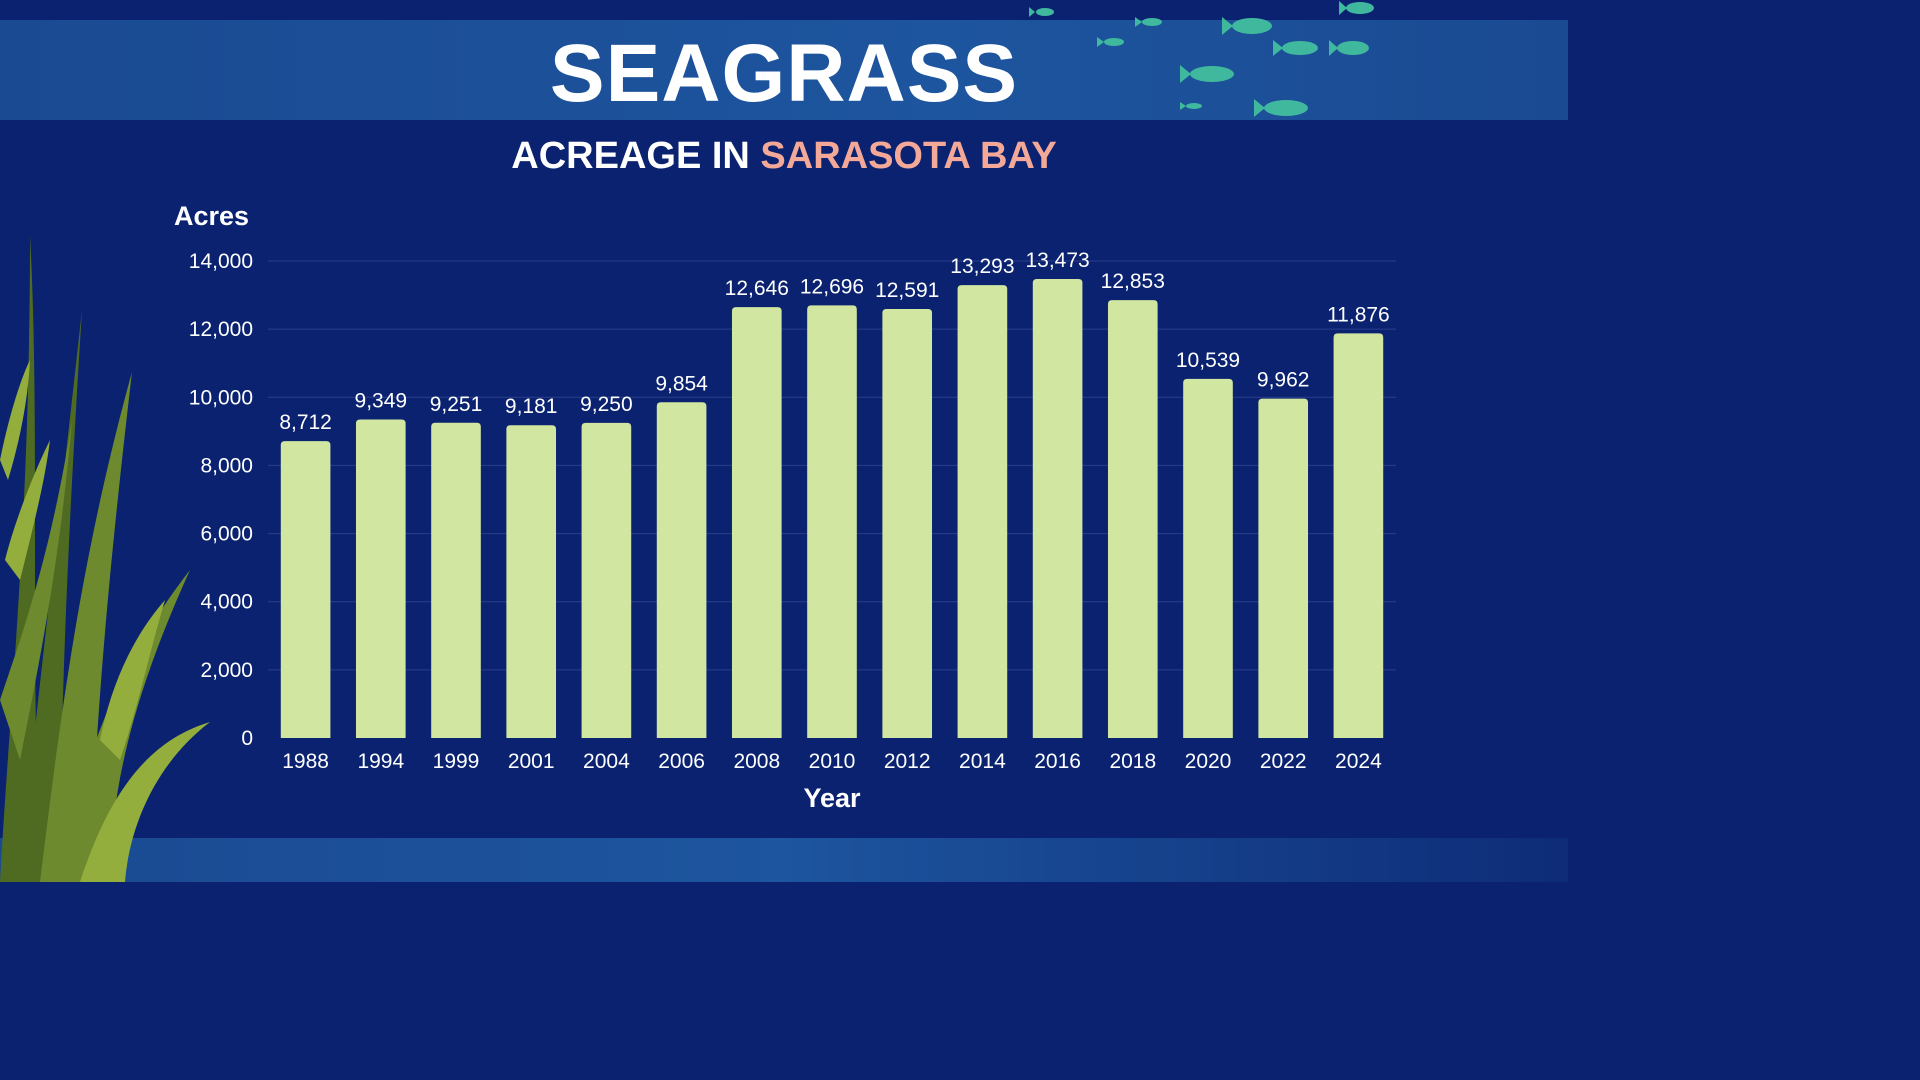  I want to click on data-label: 9,854, so click(681, 383).